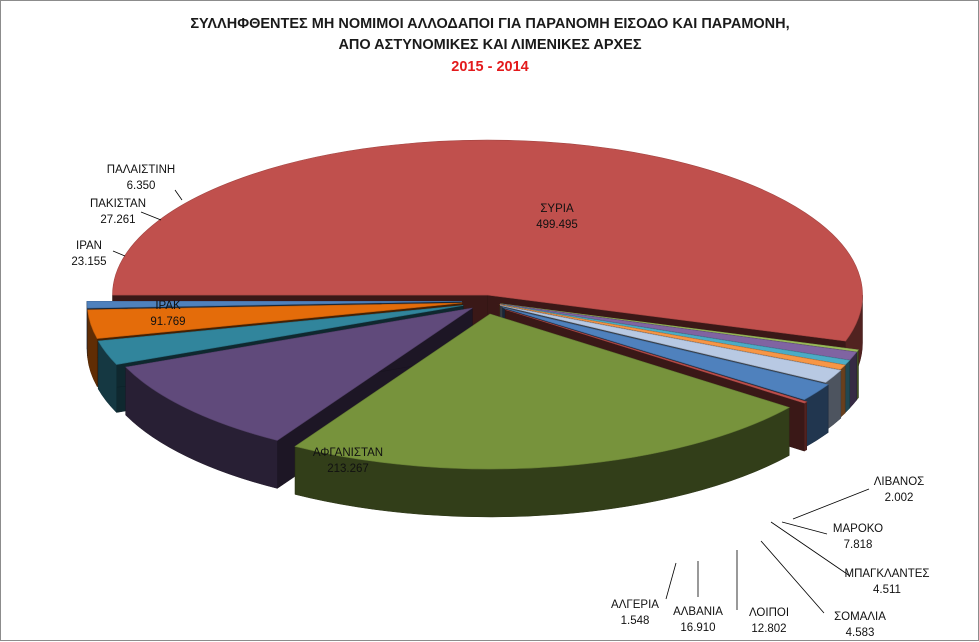 This screenshot has height=642, width=979. I want to click on slice-label-value: 16.910, so click(697, 628).